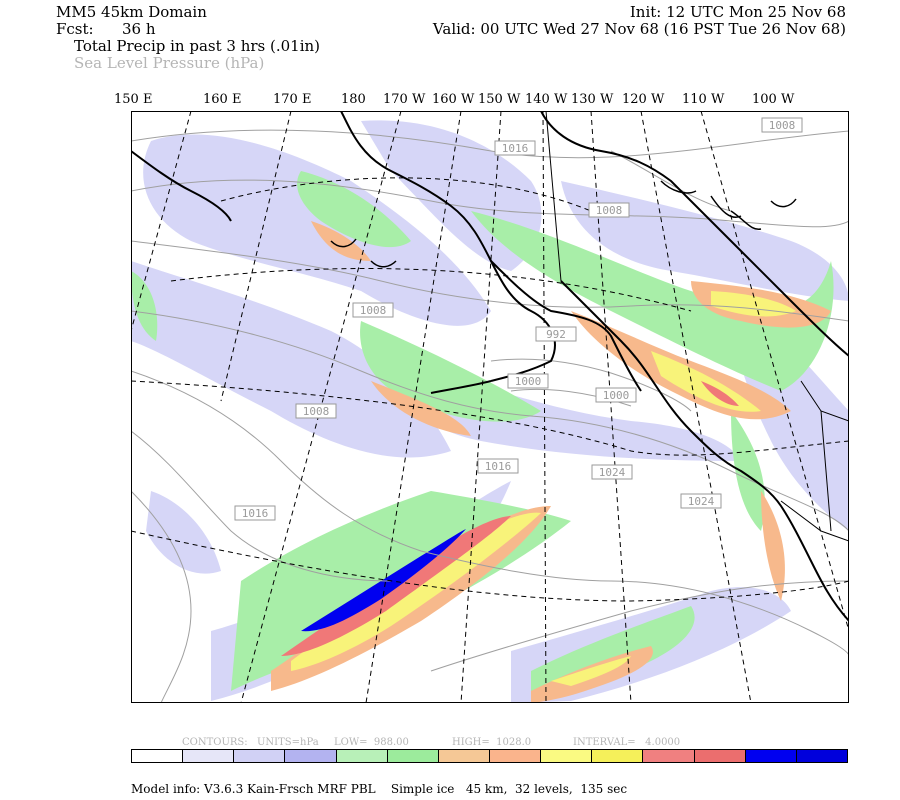 Image resolution: width=900 pixels, height=800 pixels. I want to click on longitude-label: 170 W, so click(404, 99).